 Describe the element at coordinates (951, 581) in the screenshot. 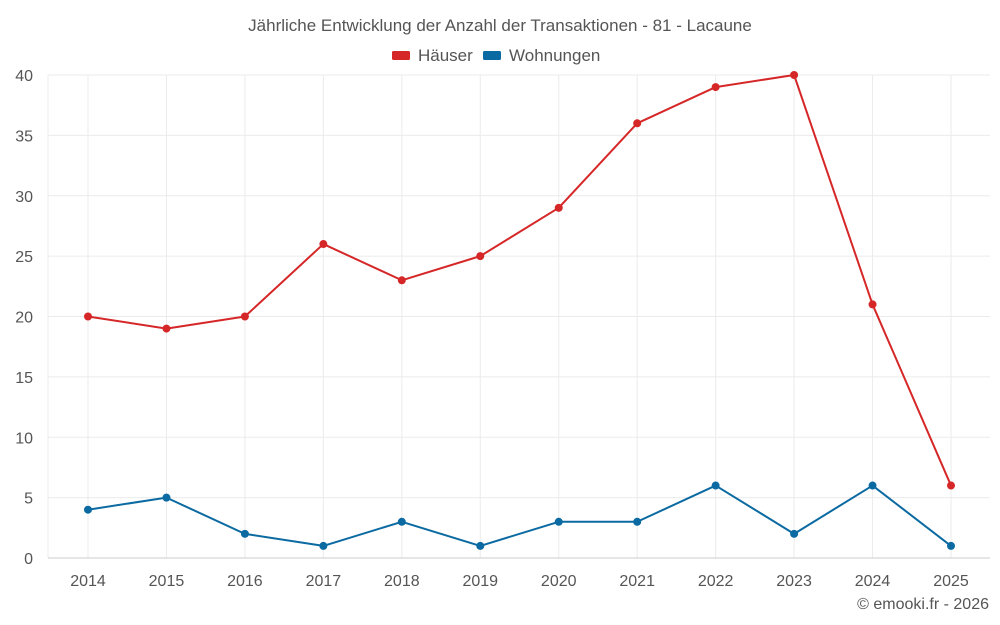

I see `x-tick-label: 2025` at that location.